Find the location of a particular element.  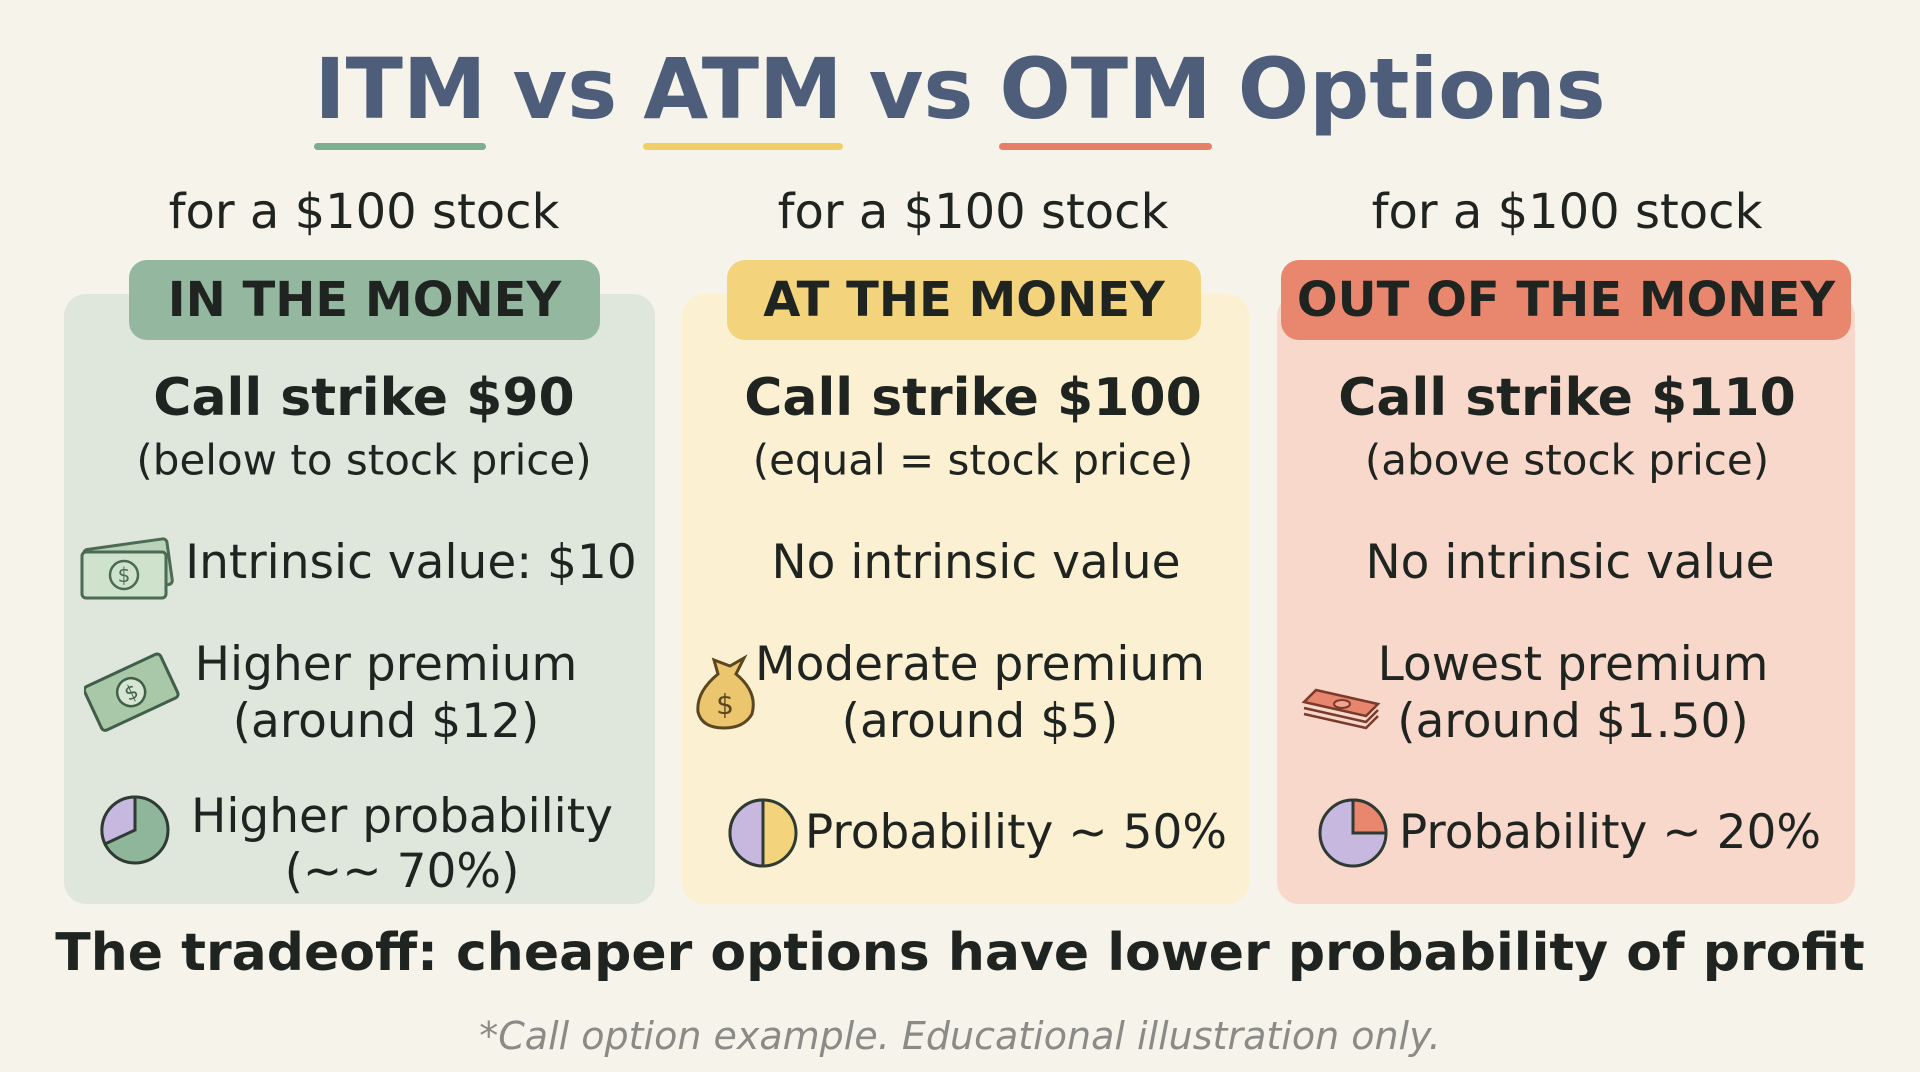

strike-note: (above stock price) is located at coordinates (1567, 460).